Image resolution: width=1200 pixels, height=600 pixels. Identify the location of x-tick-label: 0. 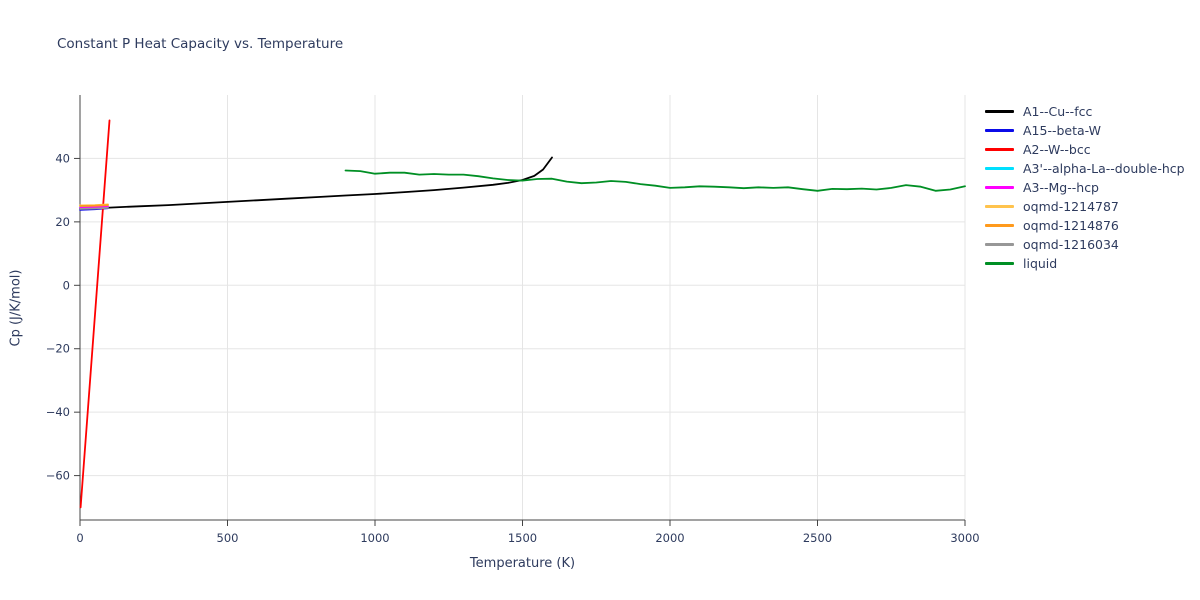
(79, 538).